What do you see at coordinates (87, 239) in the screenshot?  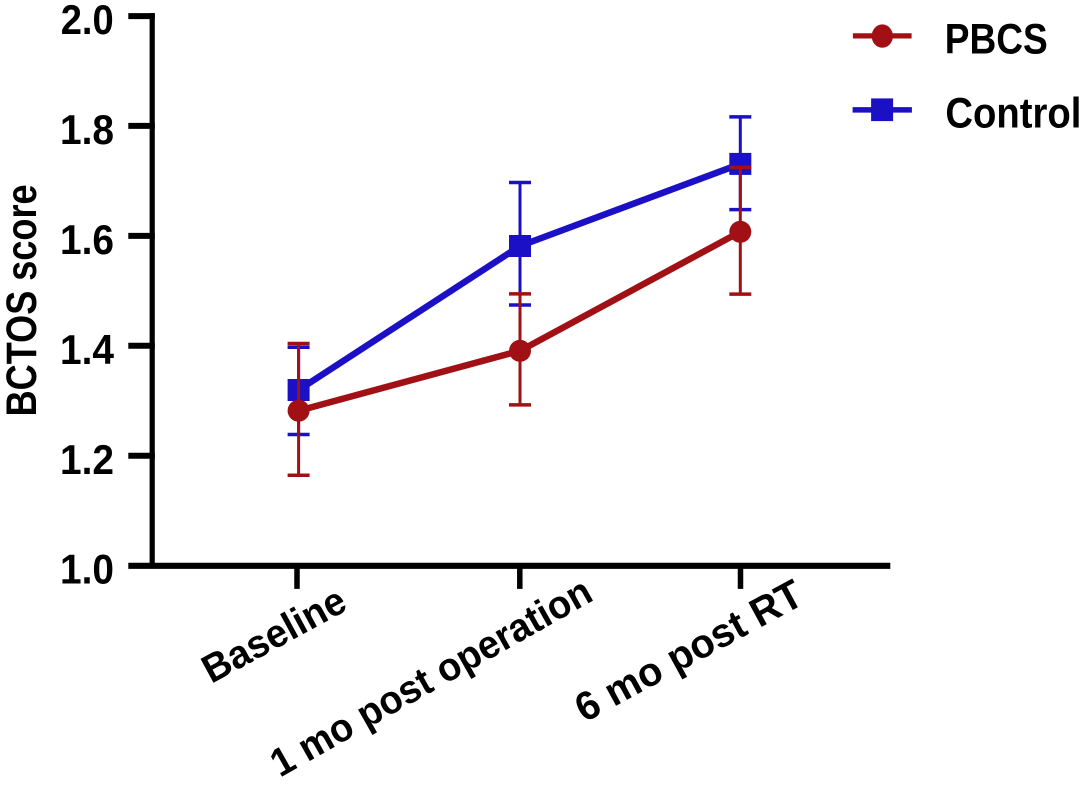 I see `svg-text: 1.6` at bounding box center [87, 239].